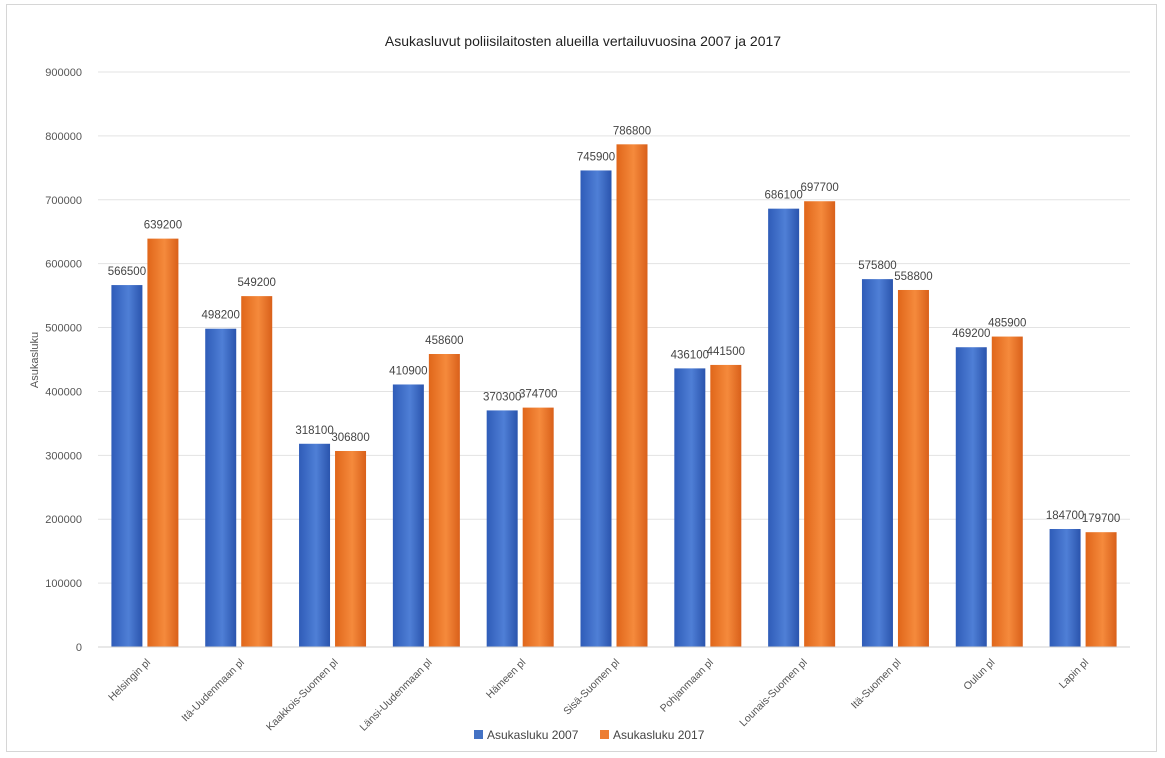 The height and width of the screenshot is (758, 1165). What do you see at coordinates (63, 329) in the screenshot?
I see `y-tick-label: 500000` at bounding box center [63, 329].